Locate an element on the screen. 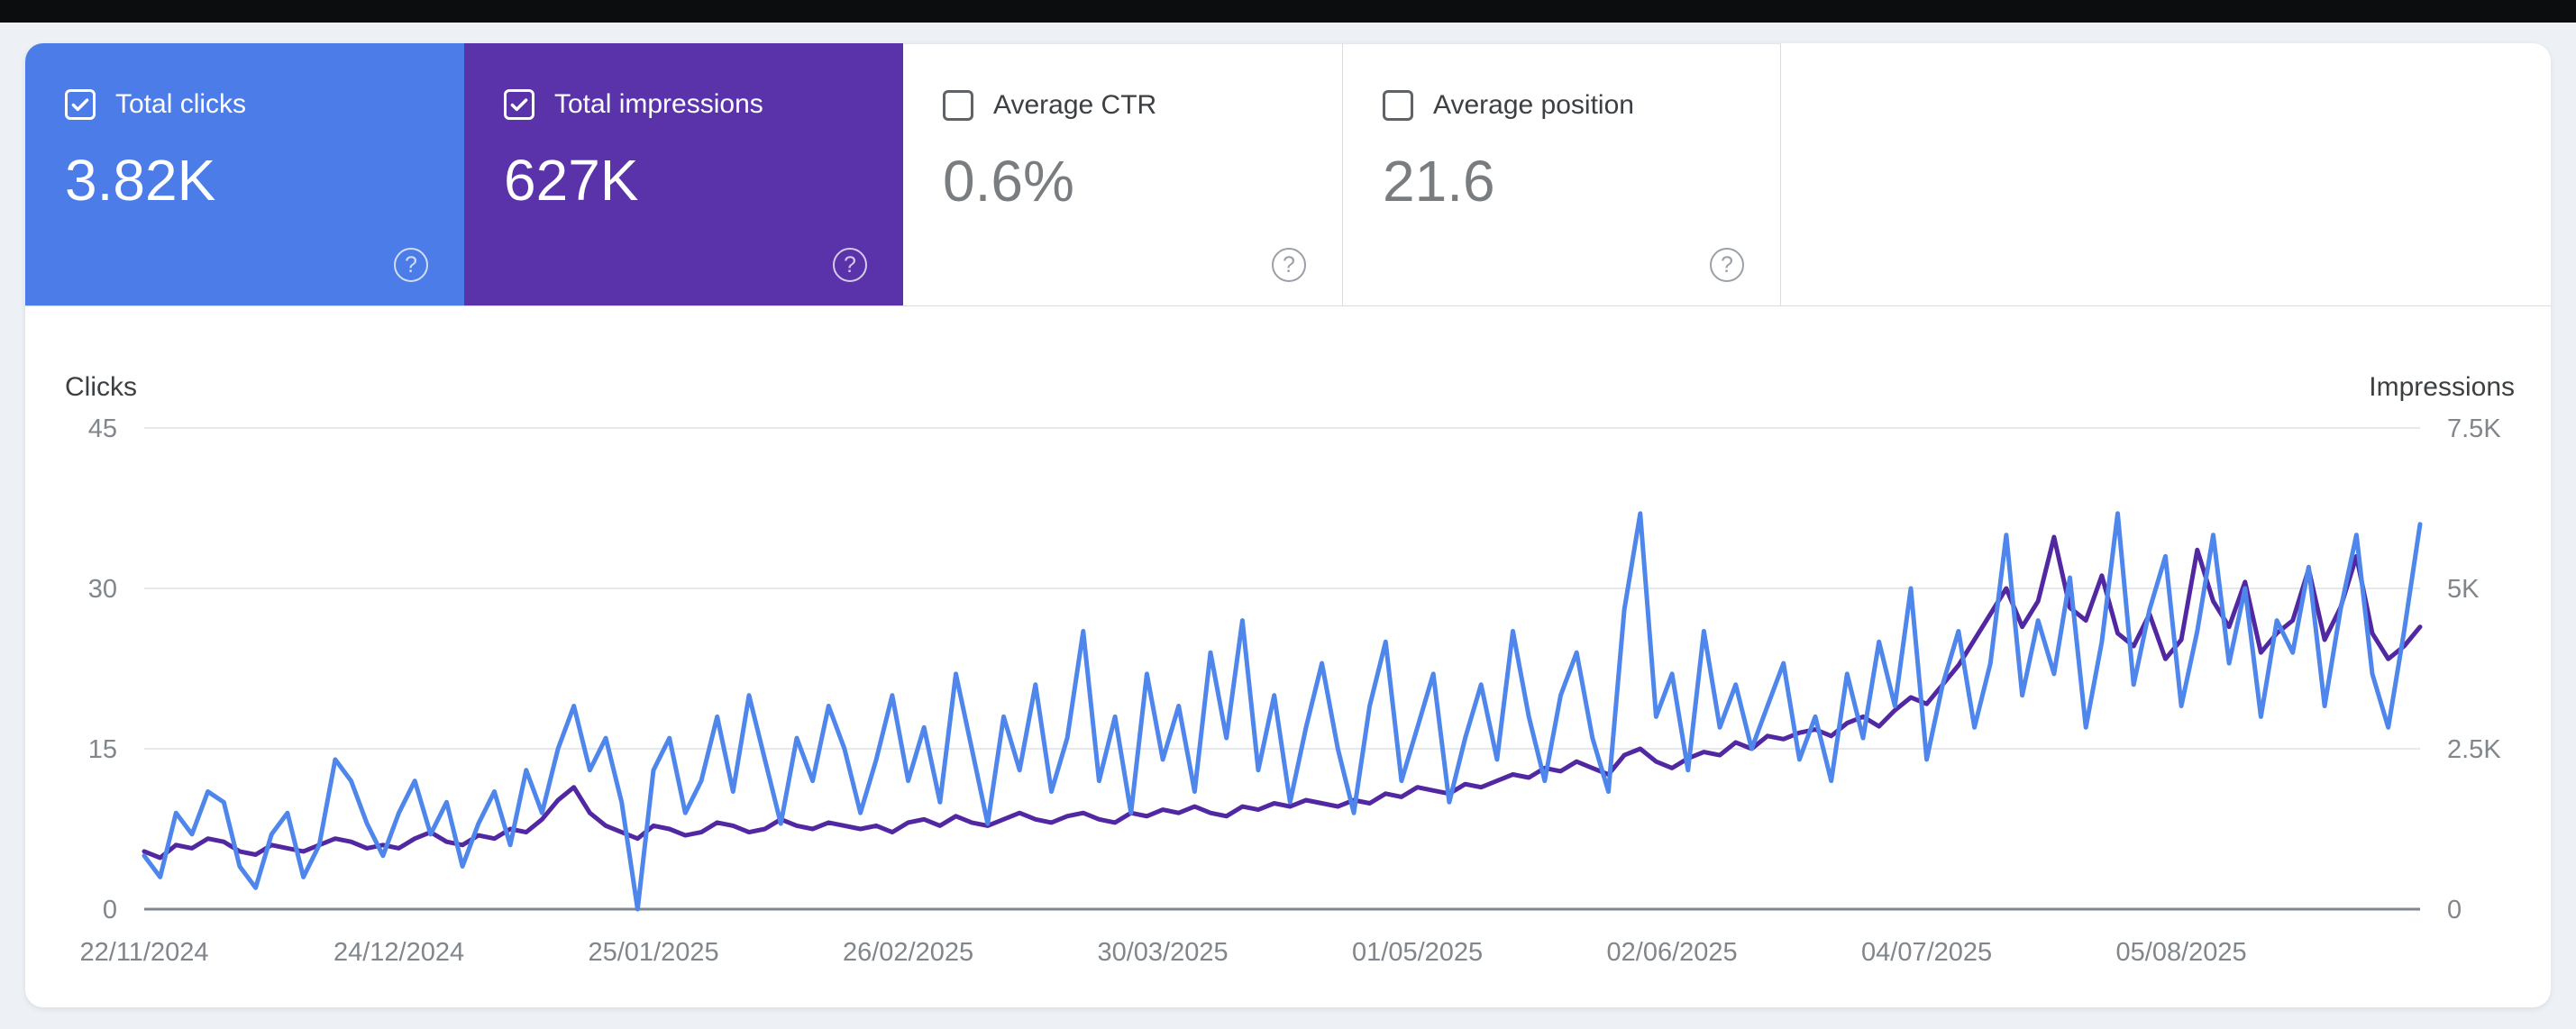 Image resolution: width=2576 pixels, height=1029 pixels. tile-value: 3.82K is located at coordinates (140, 180).